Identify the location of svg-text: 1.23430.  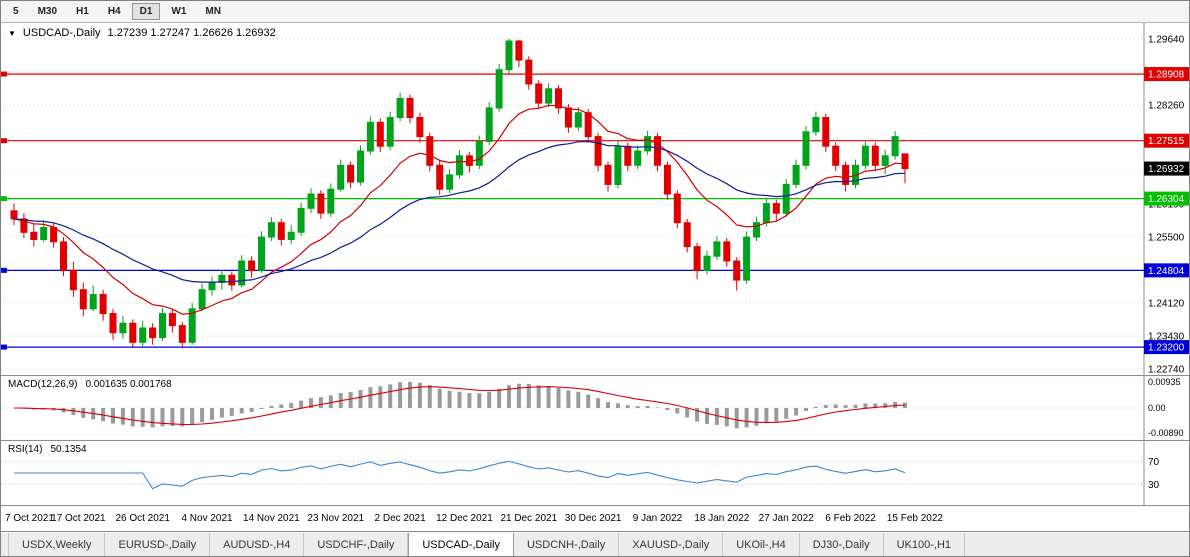
(1166, 337).